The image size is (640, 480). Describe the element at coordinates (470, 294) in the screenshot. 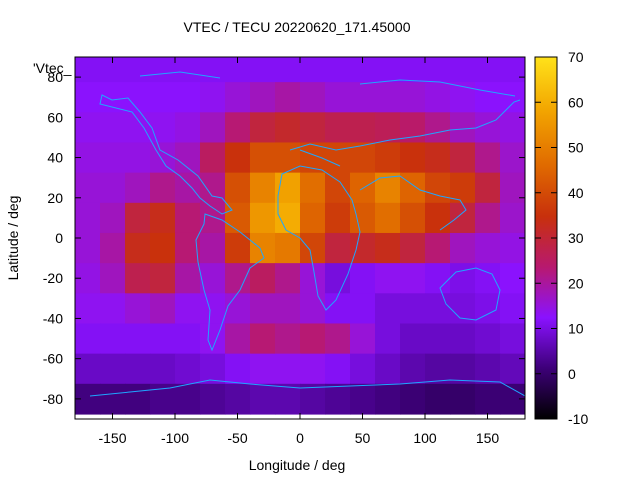

I see `australia-coast` at that location.